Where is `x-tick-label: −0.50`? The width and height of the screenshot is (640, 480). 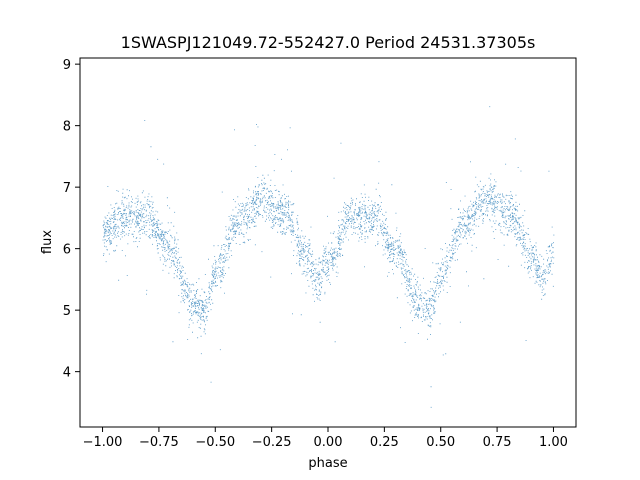 x-tick-label: −0.50 is located at coordinates (215, 442).